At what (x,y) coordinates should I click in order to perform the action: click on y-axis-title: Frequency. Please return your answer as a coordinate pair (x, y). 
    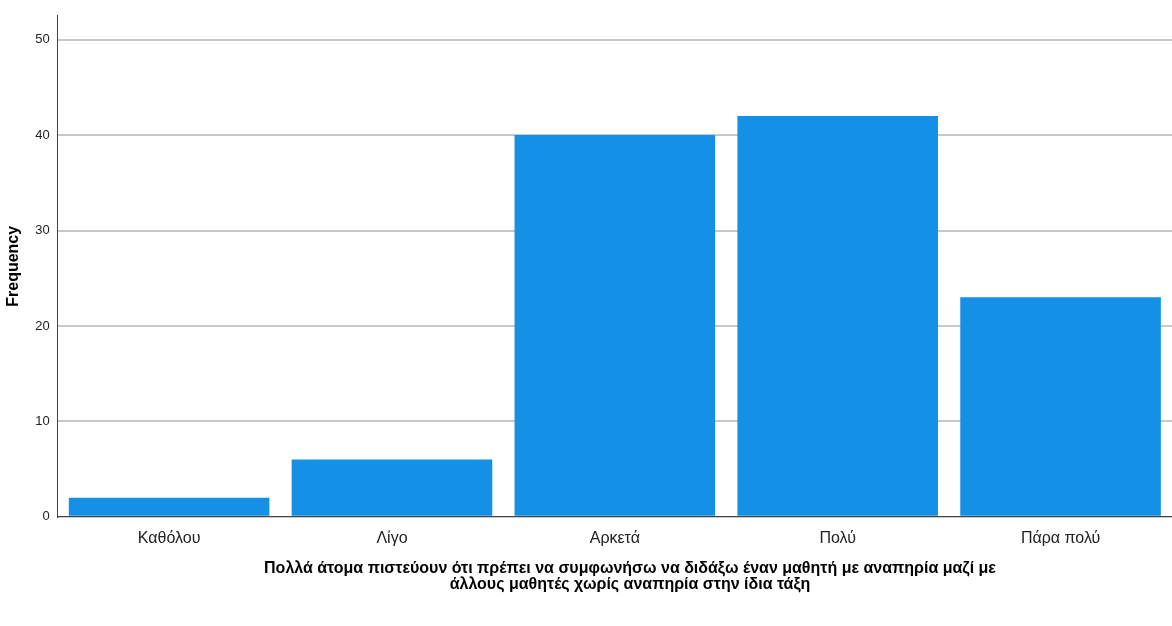
    Looking at the image, I should click on (13, 266).